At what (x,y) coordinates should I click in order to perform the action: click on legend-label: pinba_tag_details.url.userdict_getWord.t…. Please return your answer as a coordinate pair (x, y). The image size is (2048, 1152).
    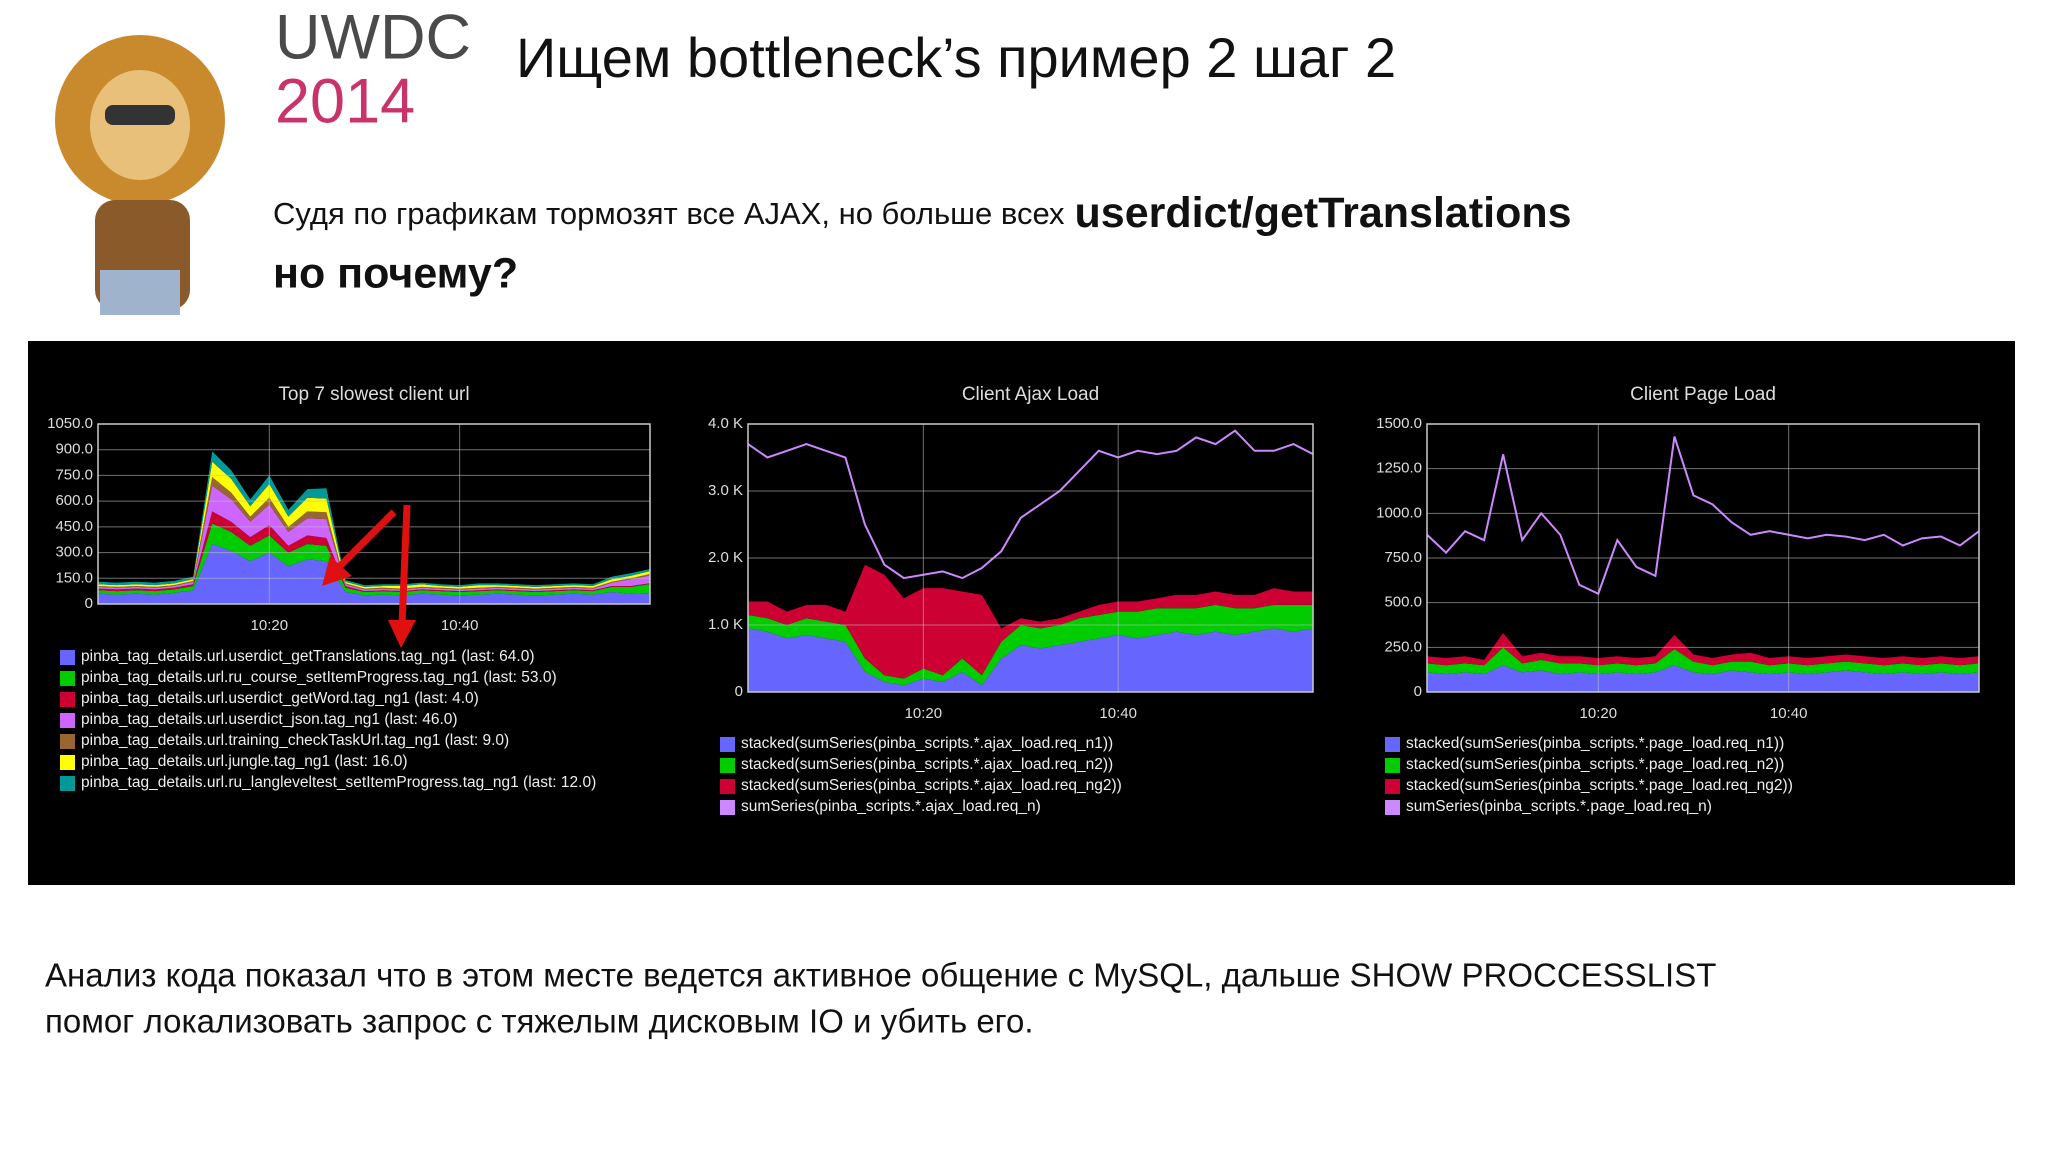
    Looking at the image, I should click on (280, 698).